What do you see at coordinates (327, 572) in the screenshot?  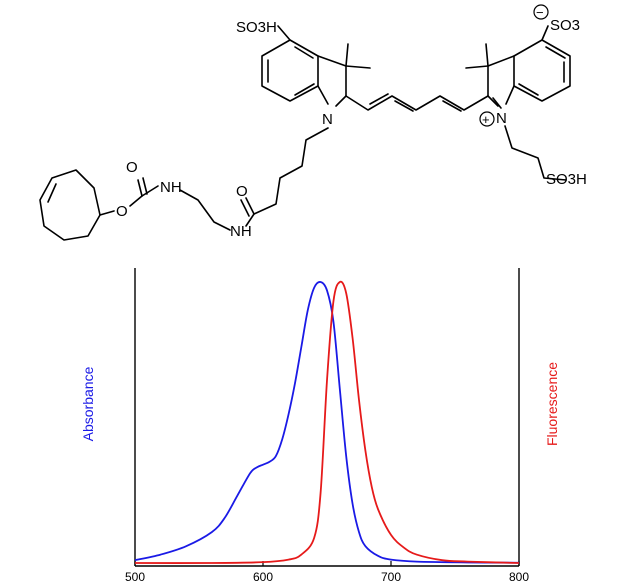 I see `x-ticks: 500 600 700 800` at bounding box center [327, 572].